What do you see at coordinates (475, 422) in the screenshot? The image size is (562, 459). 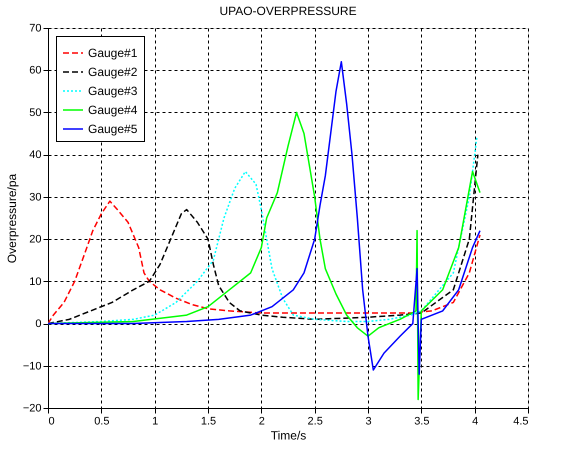 I see `x-tick-label: 4` at bounding box center [475, 422].